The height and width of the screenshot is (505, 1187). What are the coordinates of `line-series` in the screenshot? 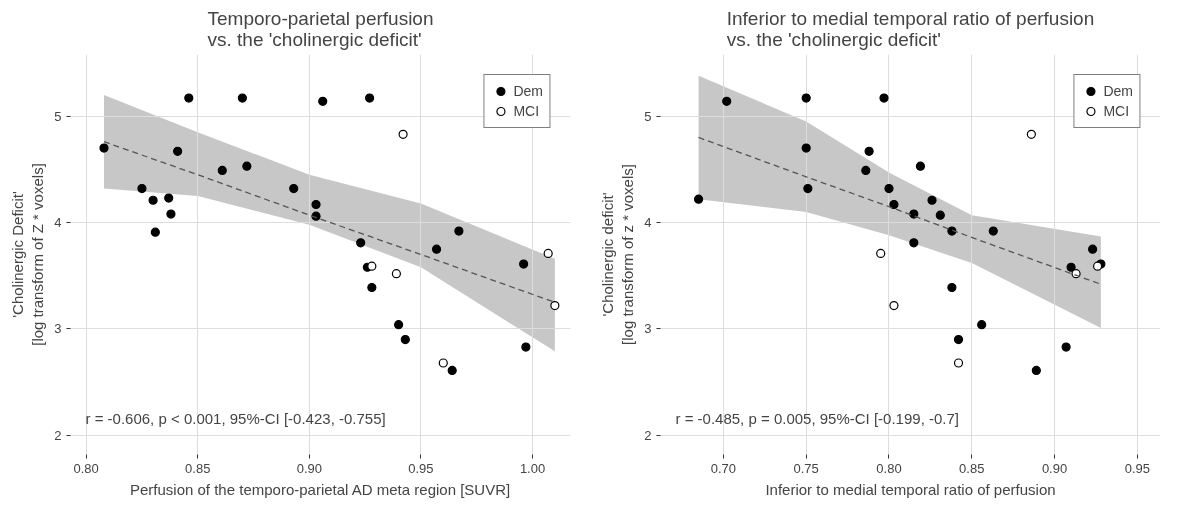 It's located at (899, 210).